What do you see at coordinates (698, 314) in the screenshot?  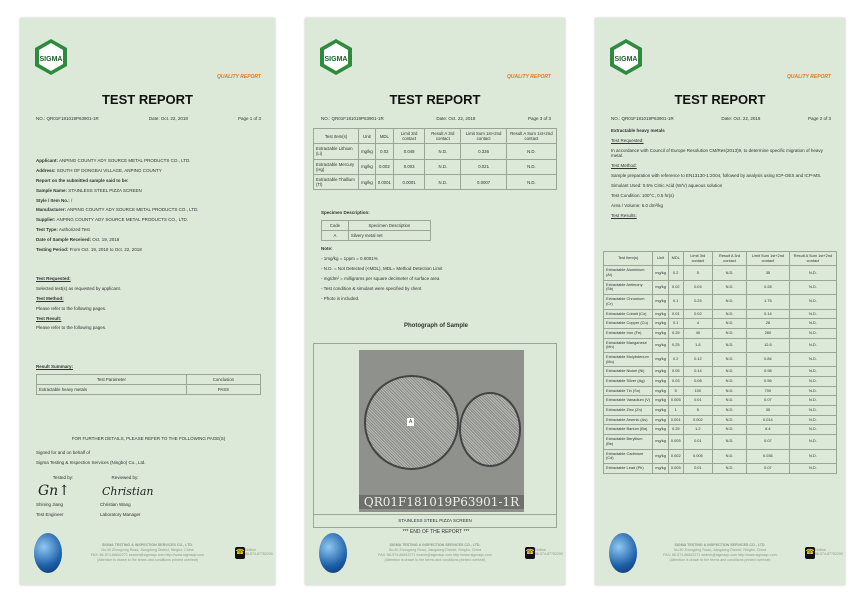 I see `table-cell: 0.02` at bounding box center [698, 314].